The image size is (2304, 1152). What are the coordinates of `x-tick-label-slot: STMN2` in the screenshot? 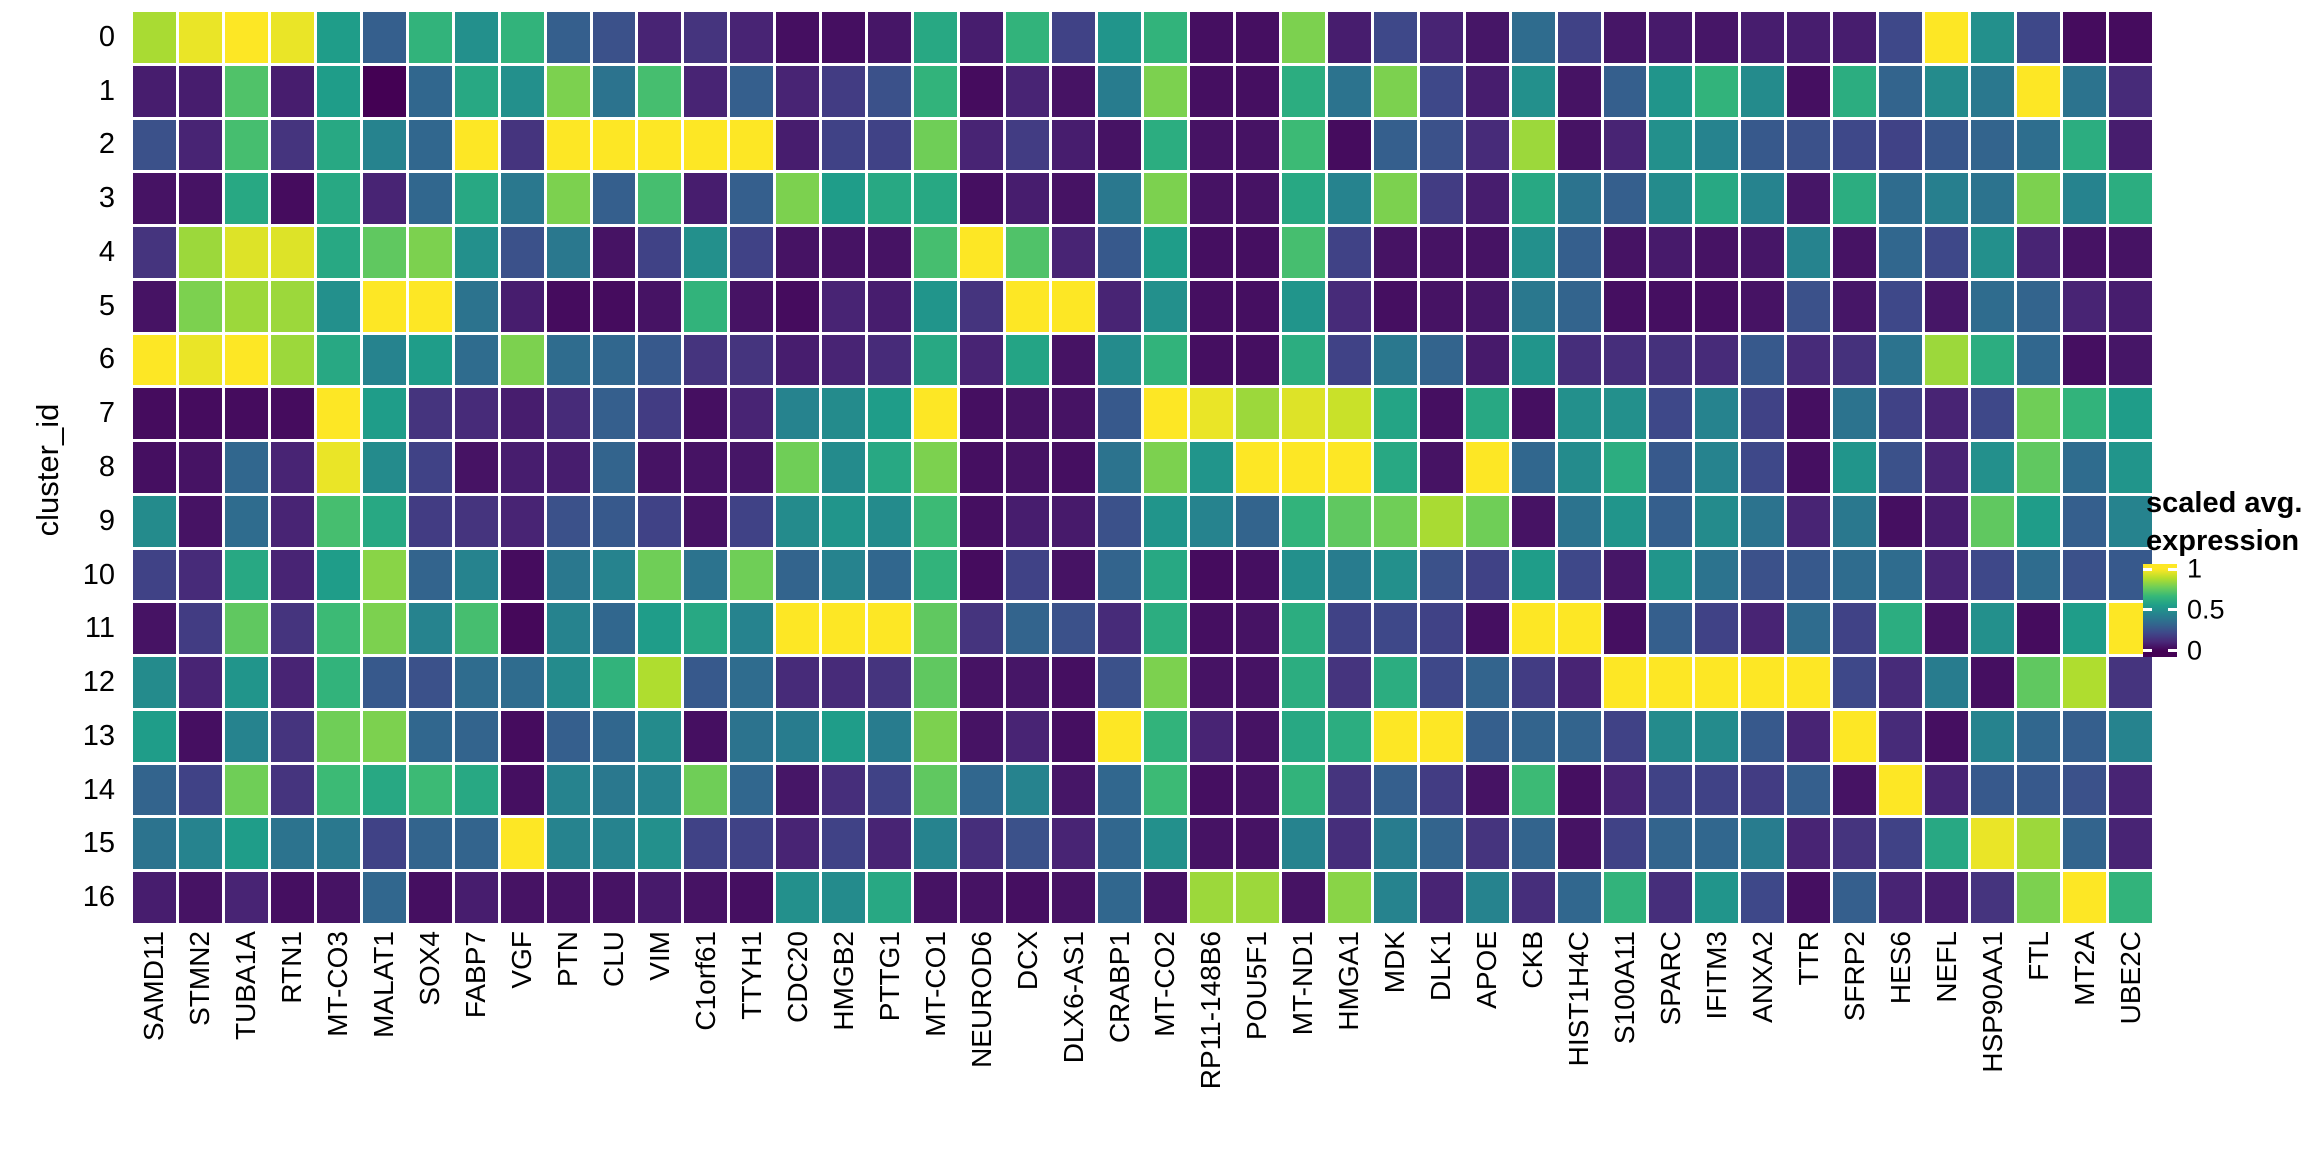 It's located at (200, 1040).